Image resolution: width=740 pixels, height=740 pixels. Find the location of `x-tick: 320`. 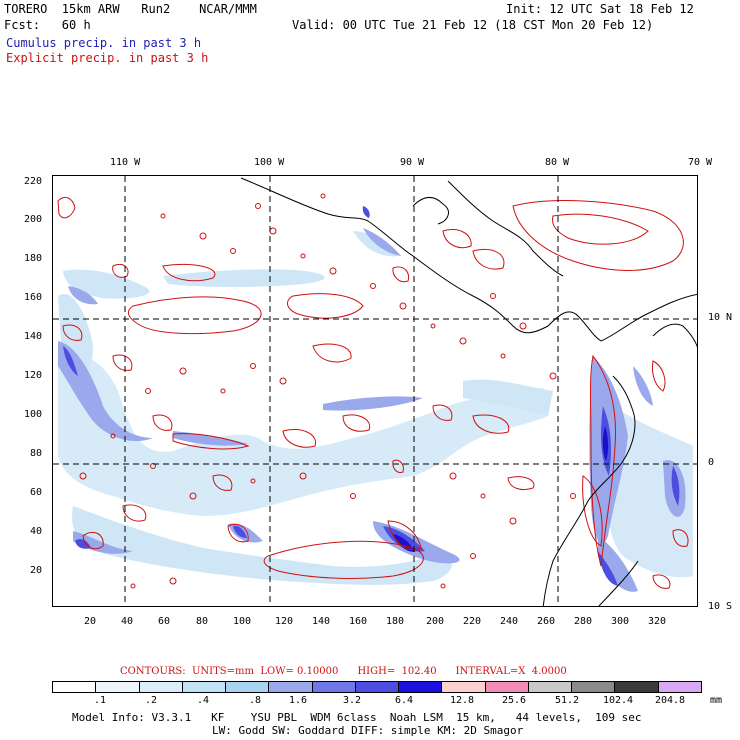

x-tick: 320 is located at coordinates (657, 621).